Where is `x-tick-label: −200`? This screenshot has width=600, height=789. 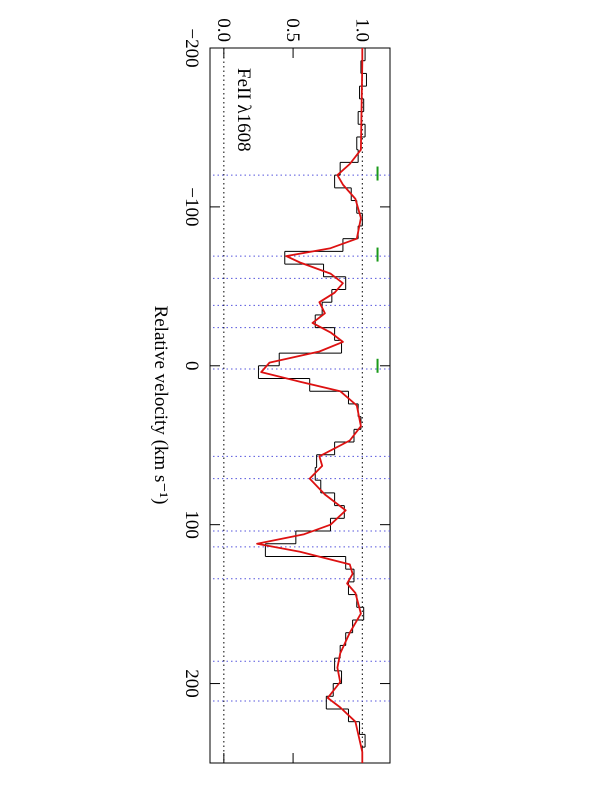
x-tick-label: −200 is located at coordinates (191, 47).